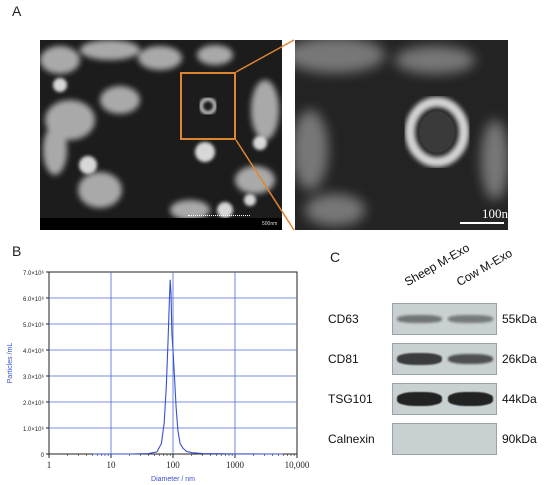  I want to click on y-tick-label: 7.0×10⁶, so click(34, 273).